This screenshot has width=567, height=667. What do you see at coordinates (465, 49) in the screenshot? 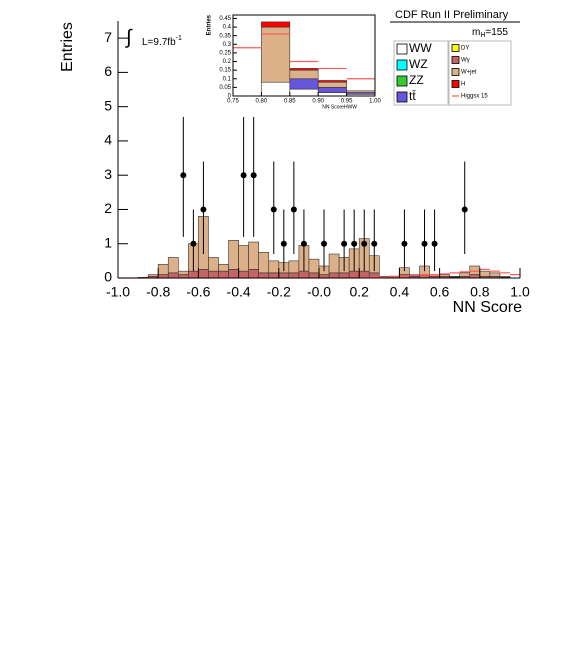
I see `legend-label: DY` at bounding box center [465, 49].